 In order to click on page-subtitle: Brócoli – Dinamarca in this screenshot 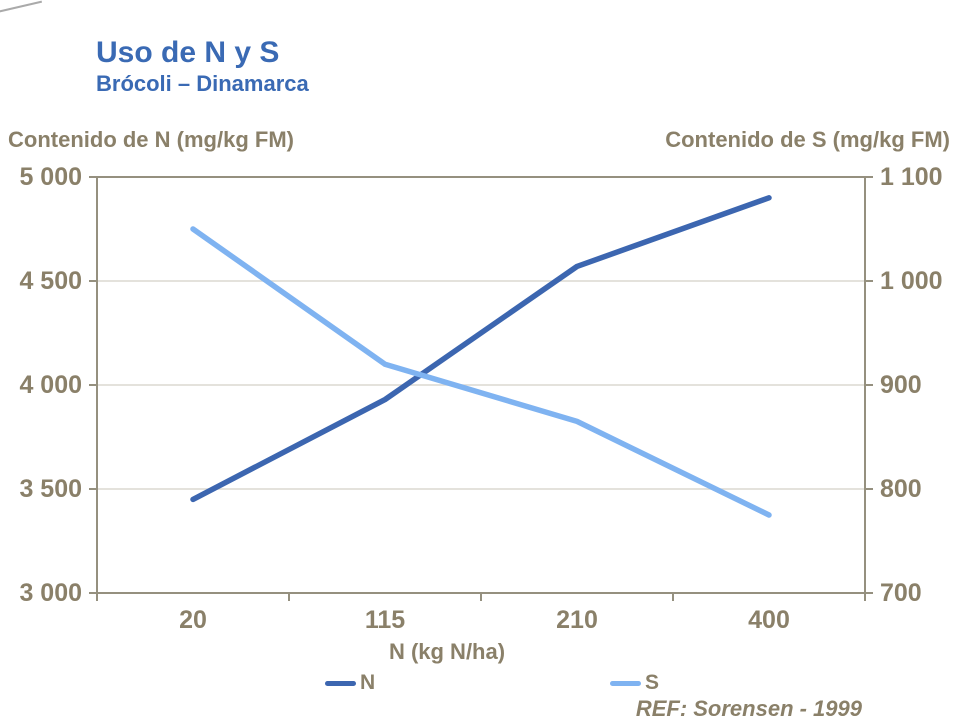, I will do `click(202, 83)`.